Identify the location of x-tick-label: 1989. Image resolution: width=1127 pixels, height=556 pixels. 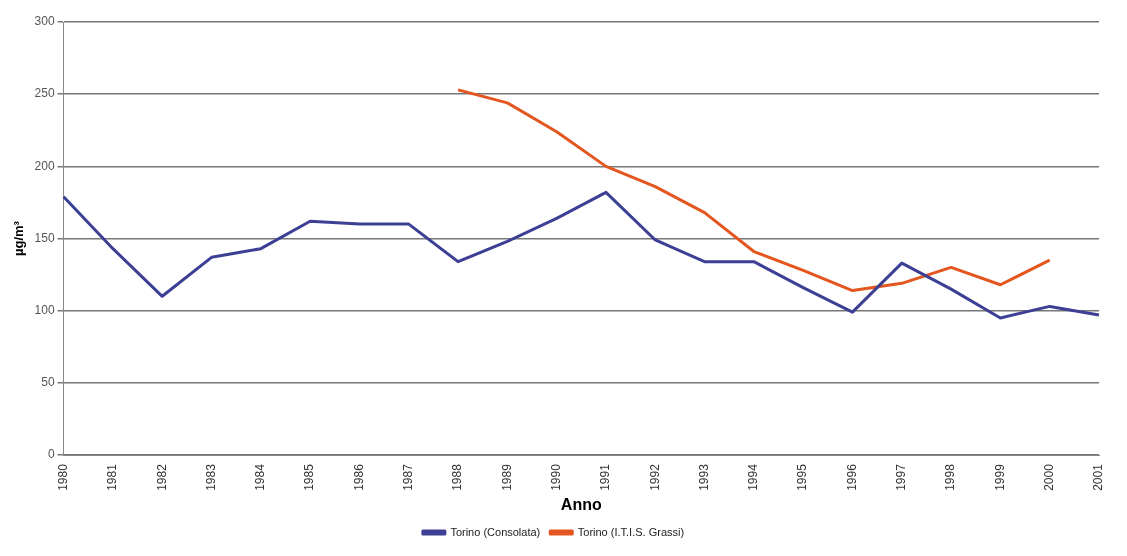
(506, 477).